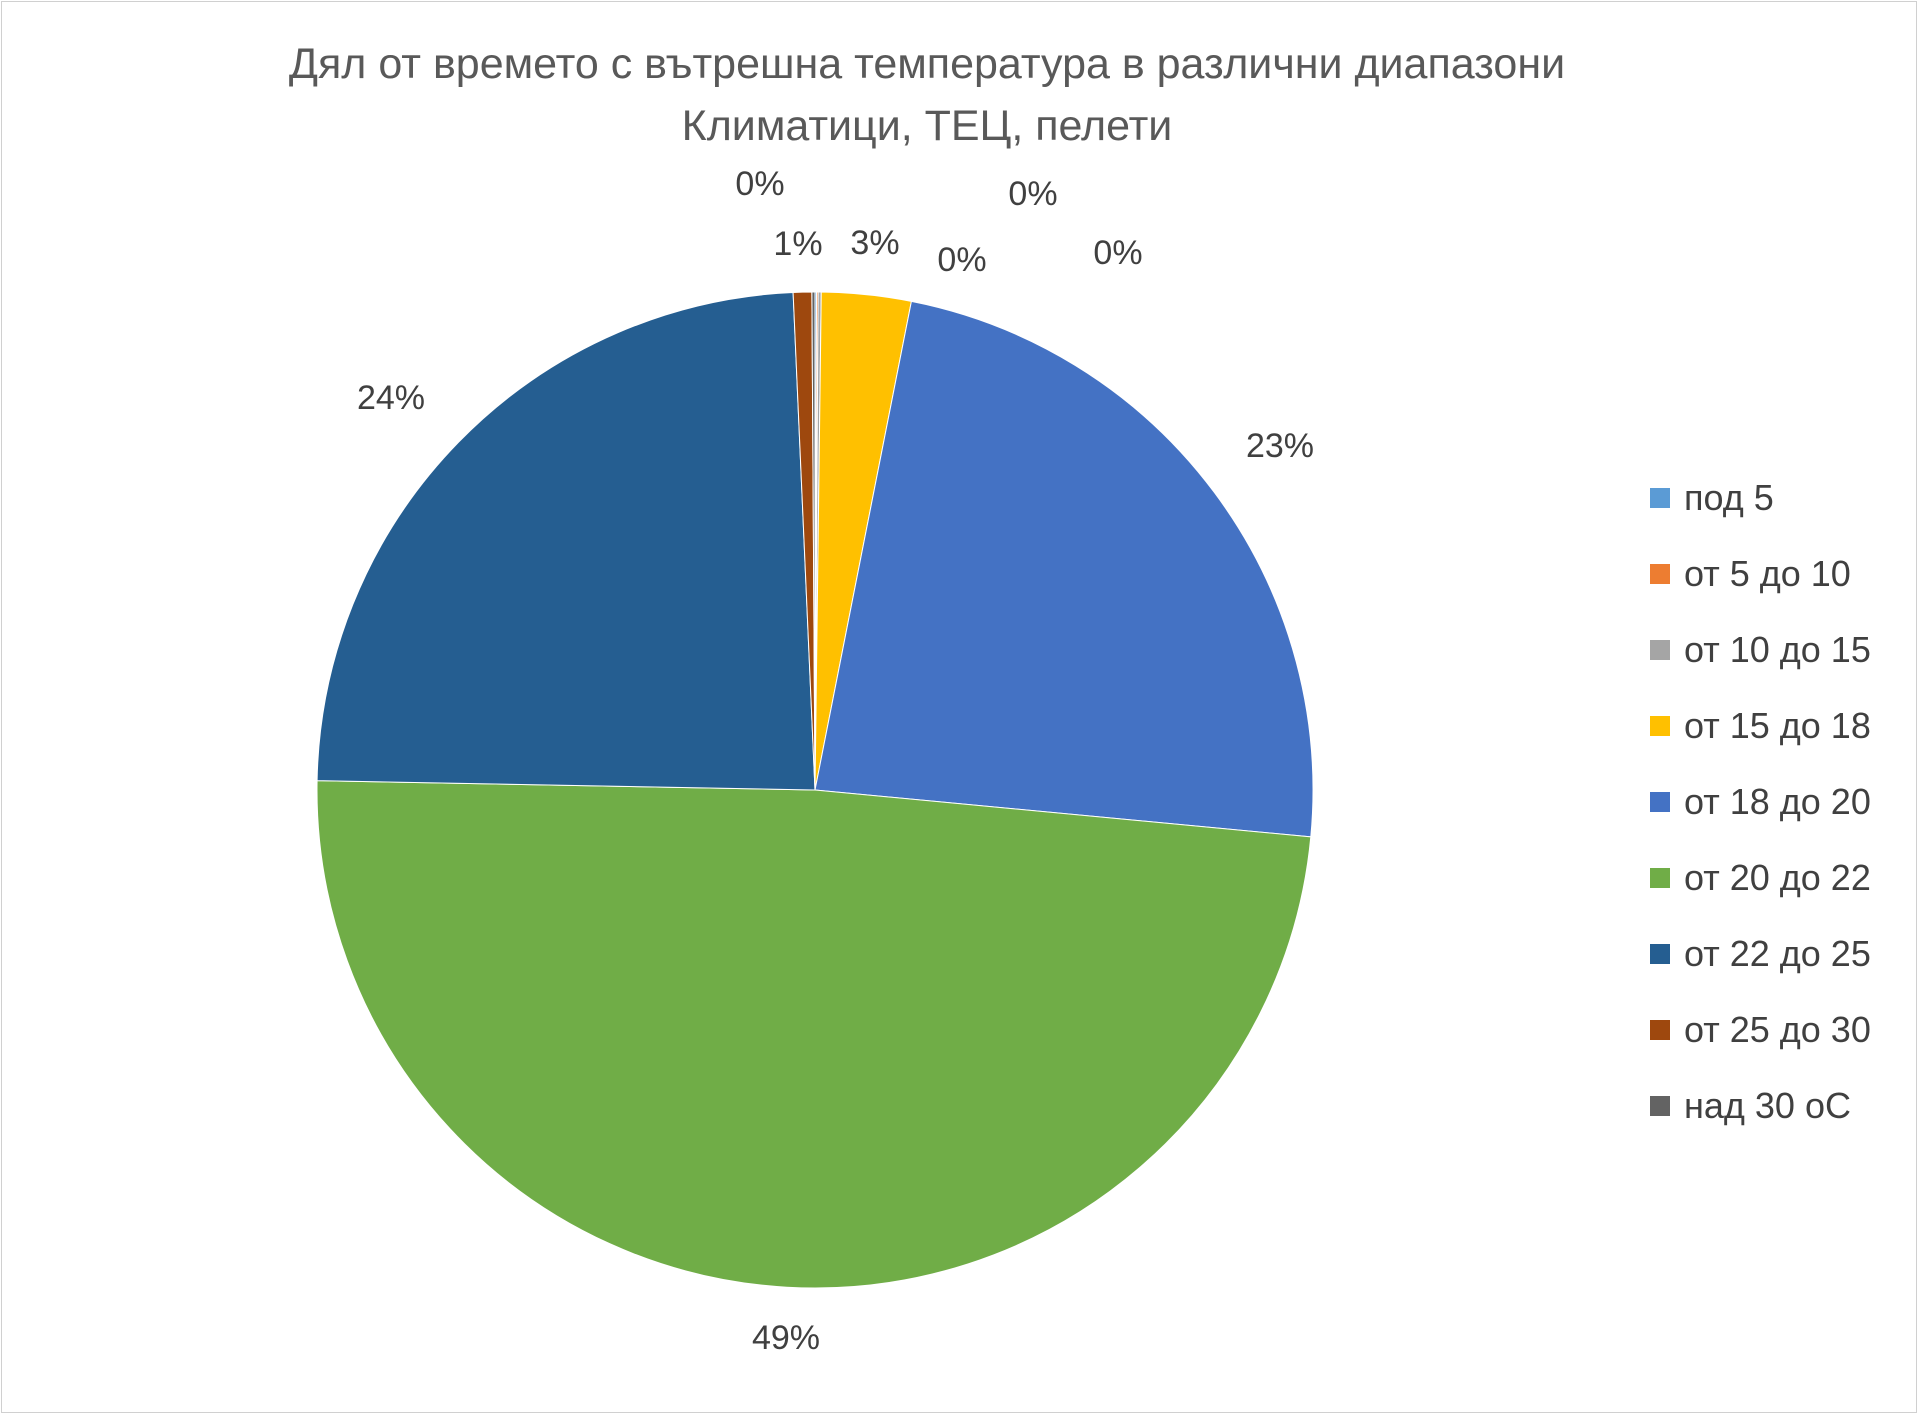  What do you see at coordinates (1777, 1029) in the screenshot?
I see `legend-label: от 25 до 30` at bounding box center [1777, 1029].